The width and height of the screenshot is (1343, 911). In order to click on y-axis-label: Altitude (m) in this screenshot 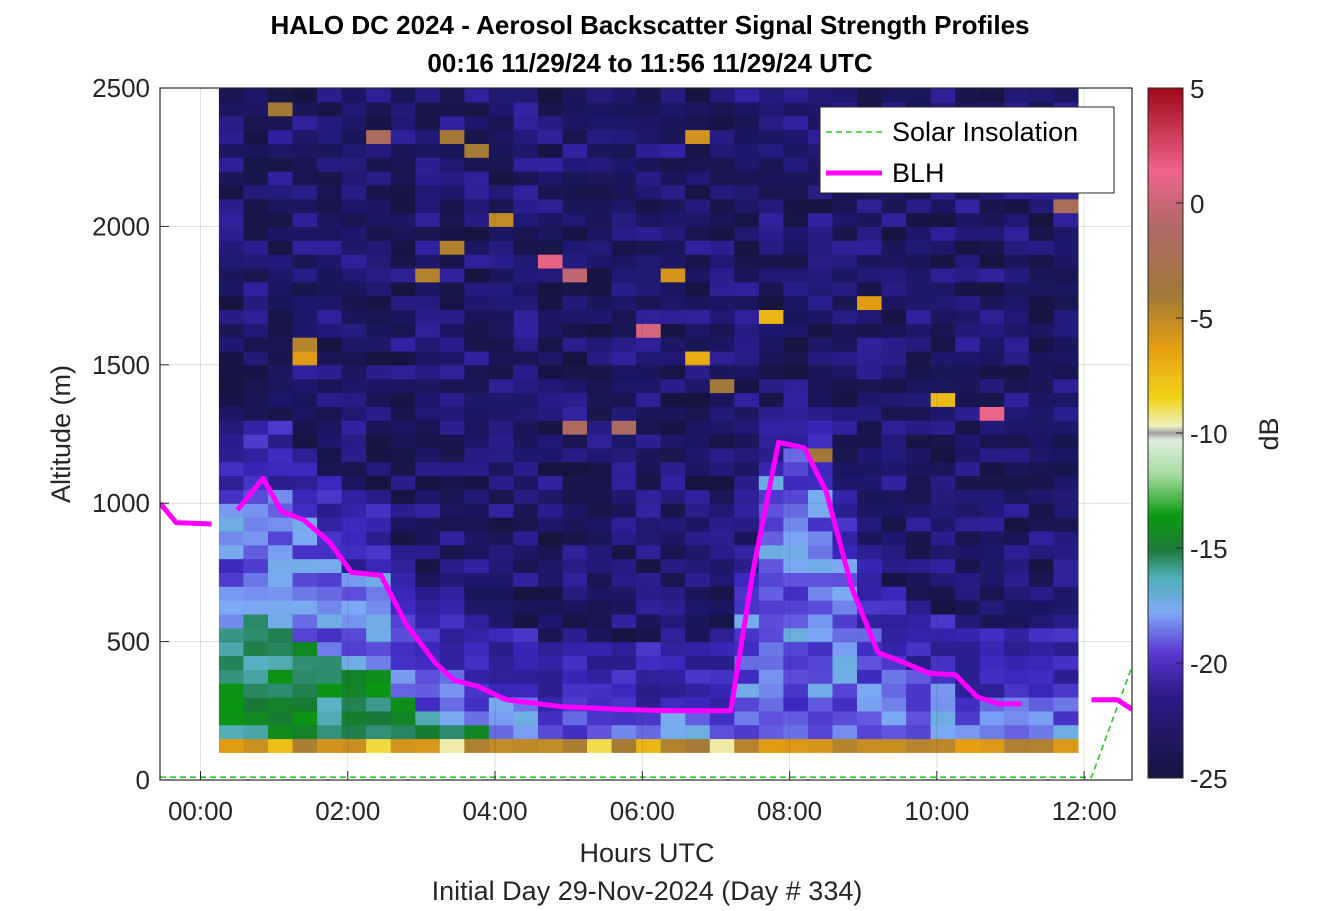, I will do `click(61, 434)`.